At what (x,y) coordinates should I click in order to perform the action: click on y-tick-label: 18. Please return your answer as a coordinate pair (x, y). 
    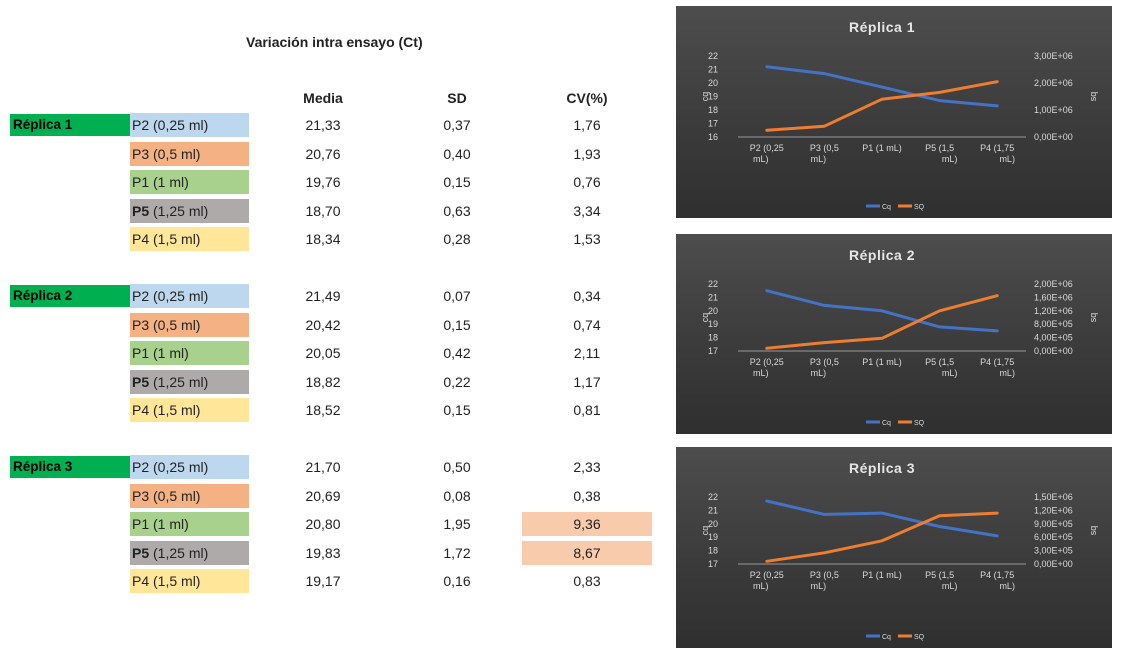
    Looking at the image, I should click on (713, 551).